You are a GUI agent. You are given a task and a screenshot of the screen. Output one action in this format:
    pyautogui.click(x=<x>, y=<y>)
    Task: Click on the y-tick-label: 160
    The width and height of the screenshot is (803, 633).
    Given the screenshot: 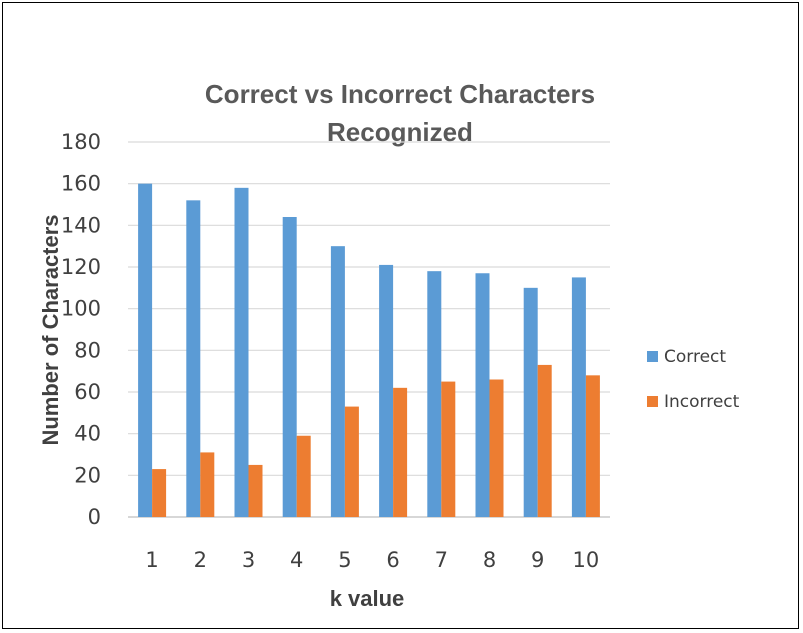 What is the action you would take?
    pyautogui.click(x=81, y=184)
    